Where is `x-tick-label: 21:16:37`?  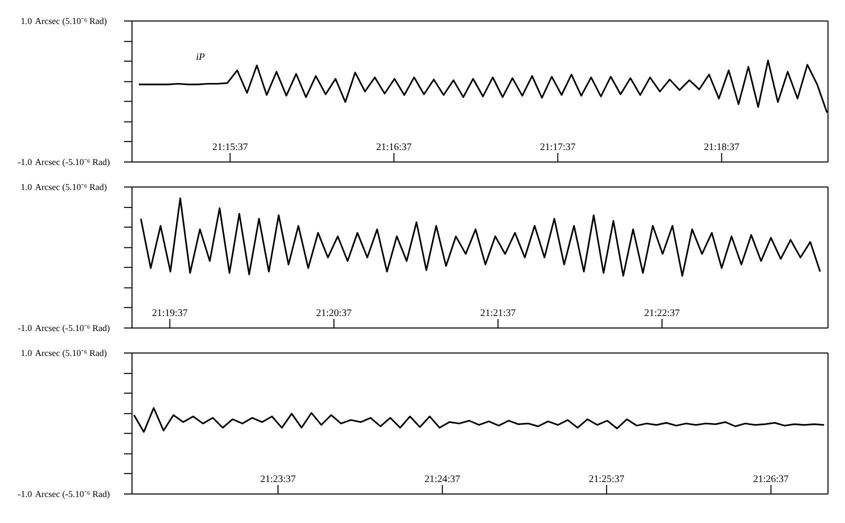
x-tick-label: 21:16:37 is located at coordinates (394, 147).